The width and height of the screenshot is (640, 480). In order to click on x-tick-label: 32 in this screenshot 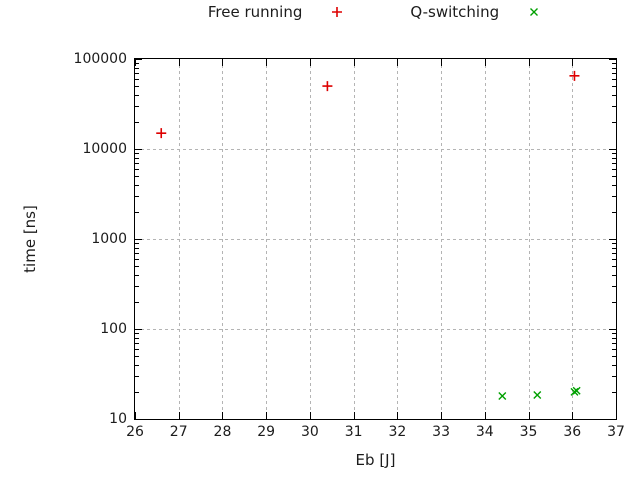, I will do `click(397, 432)`.